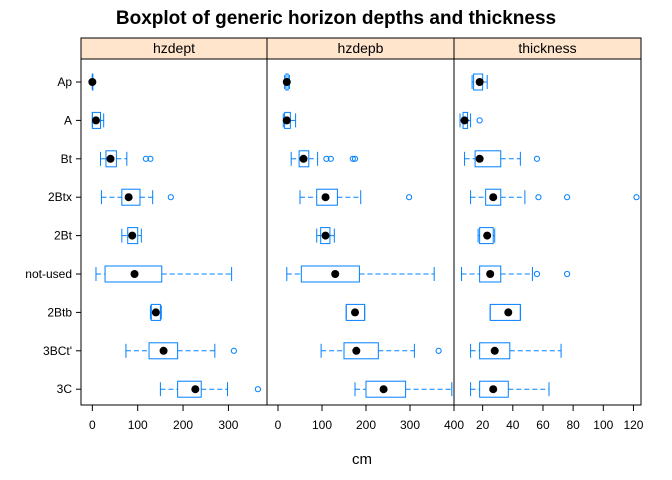 Image resolution: width=672 pixels, height=480 pixels. Describe the element at coordinates (174, 48) in the screenshot. I see `panel-strip-label: hzdept` at that location.